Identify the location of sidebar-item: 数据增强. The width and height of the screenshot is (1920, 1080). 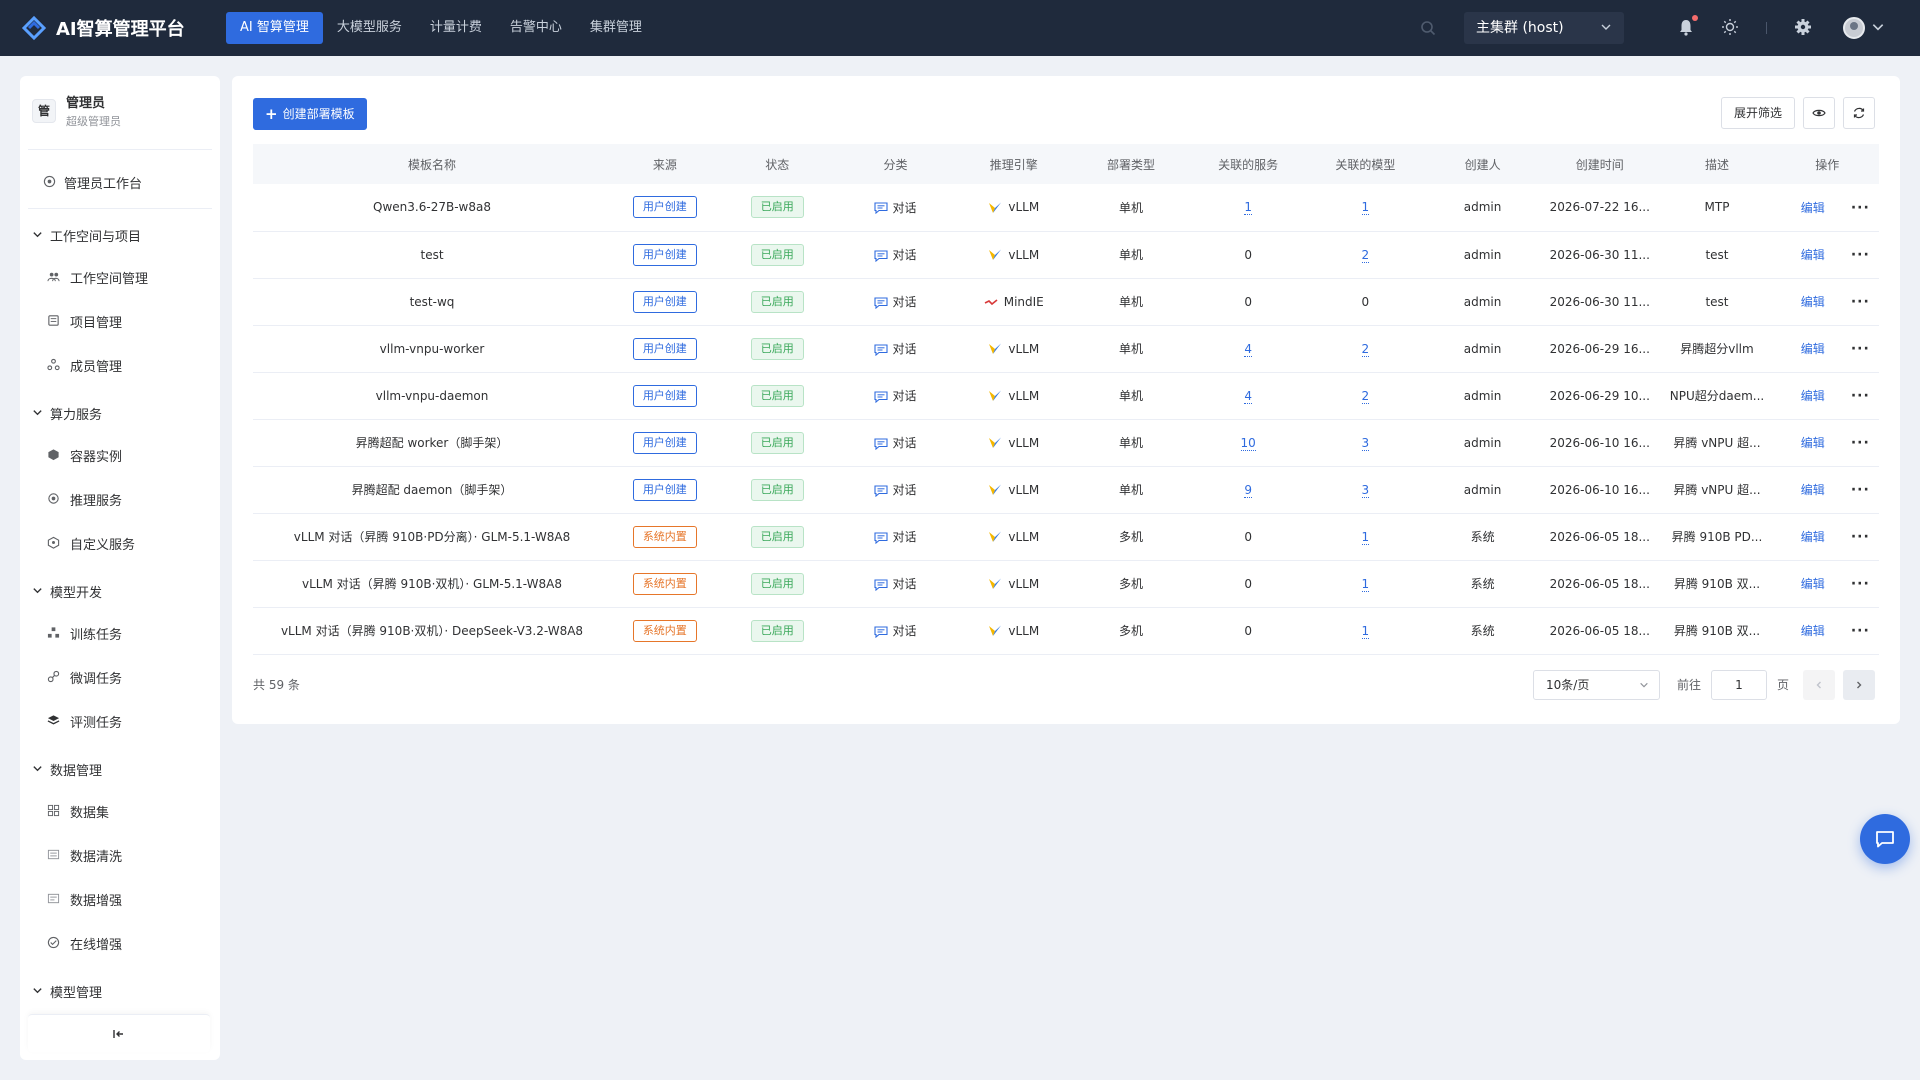
(120, 899).